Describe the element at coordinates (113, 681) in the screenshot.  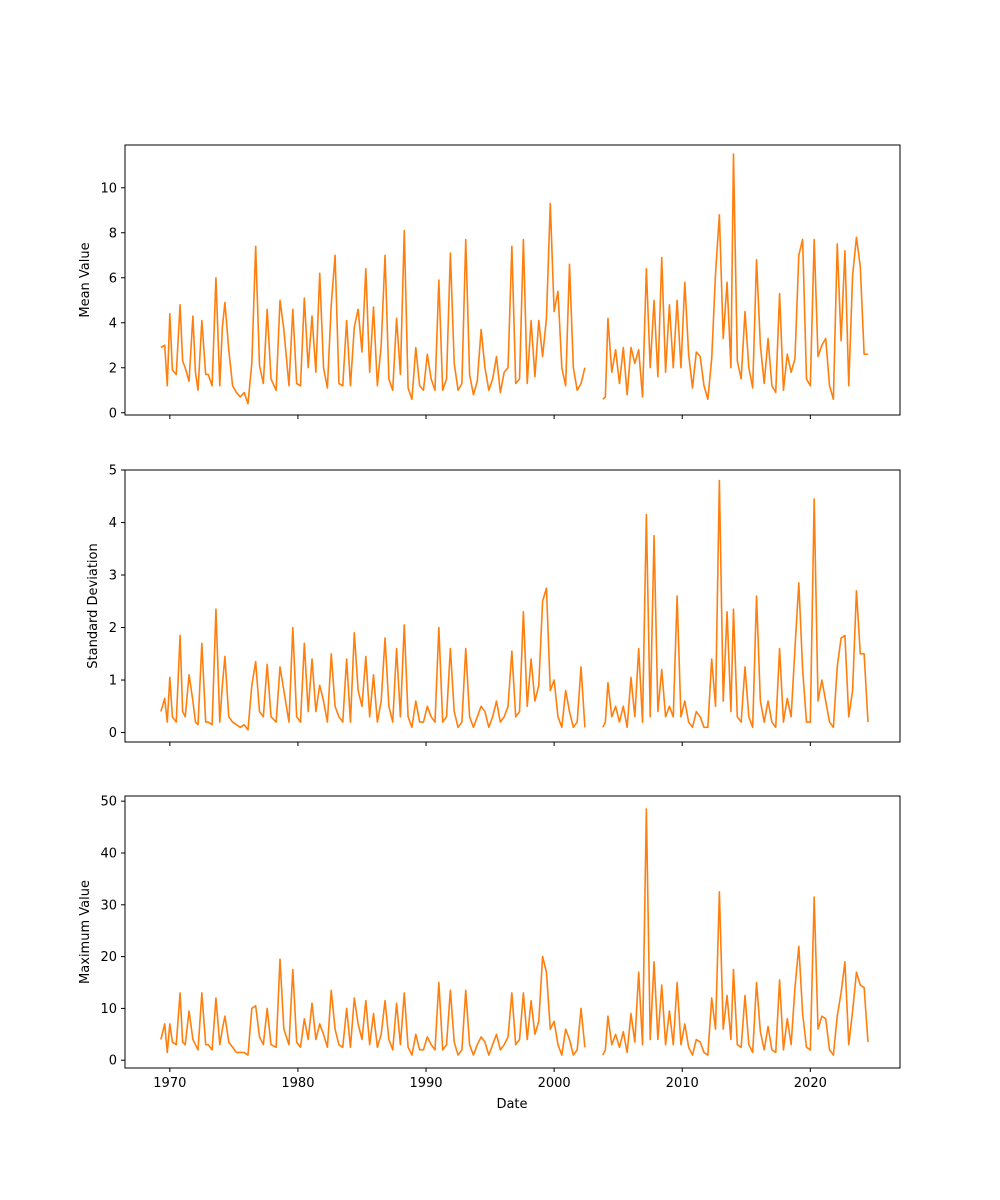
I see `y-tick-label: 1` at that location.